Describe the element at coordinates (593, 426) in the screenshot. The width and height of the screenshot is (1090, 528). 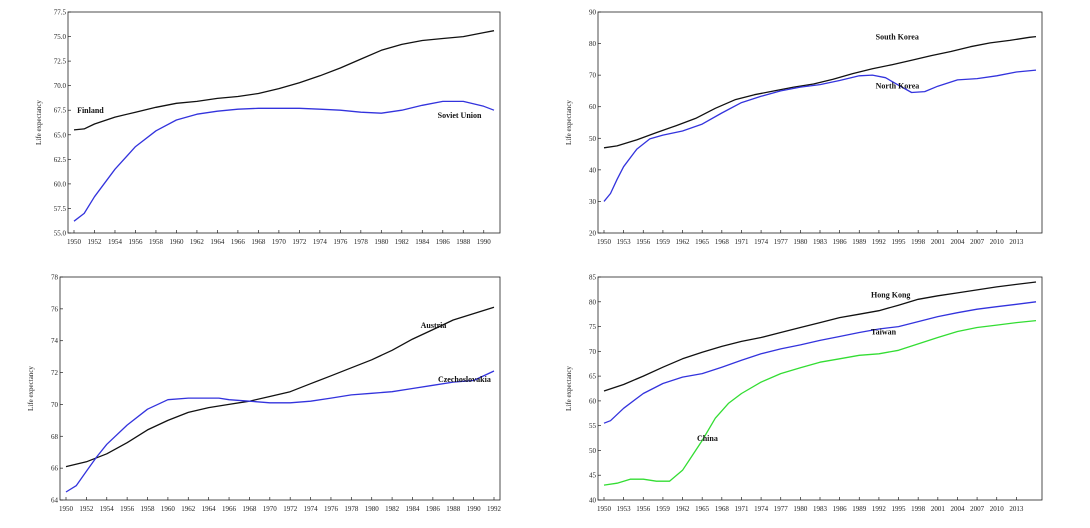
I see `y-tick-label: 55` at that location.